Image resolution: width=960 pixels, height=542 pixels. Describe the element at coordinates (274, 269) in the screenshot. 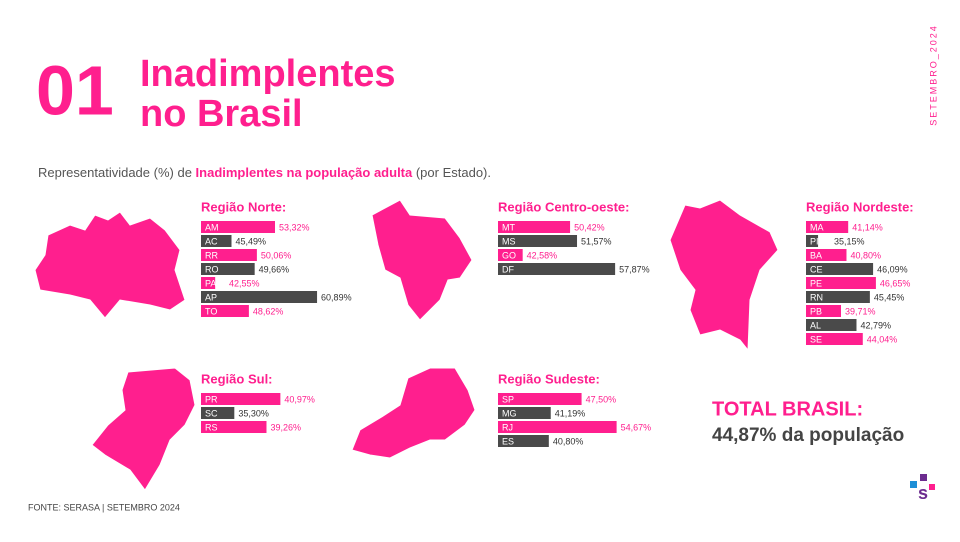

I see `value-label: 49,66%` at that location.